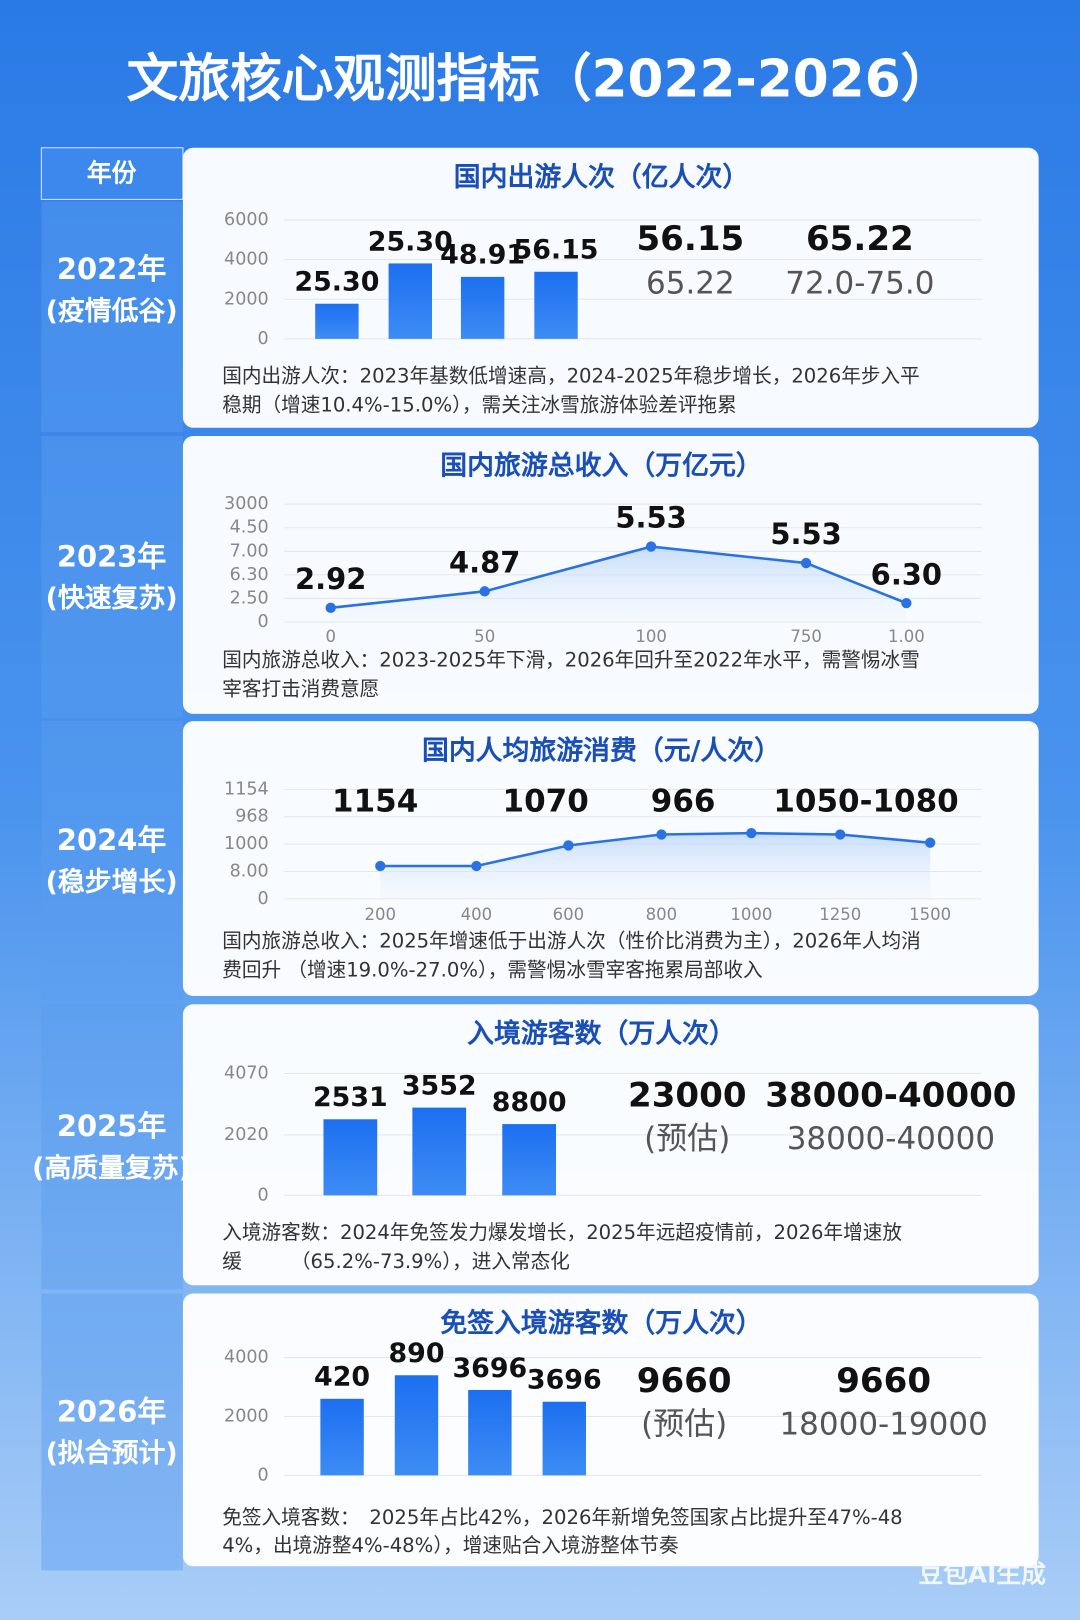  Describe the element at coordinates (859, 284) in the screenshot. I see `figure-bottom: 72.0-75.0` at that location.